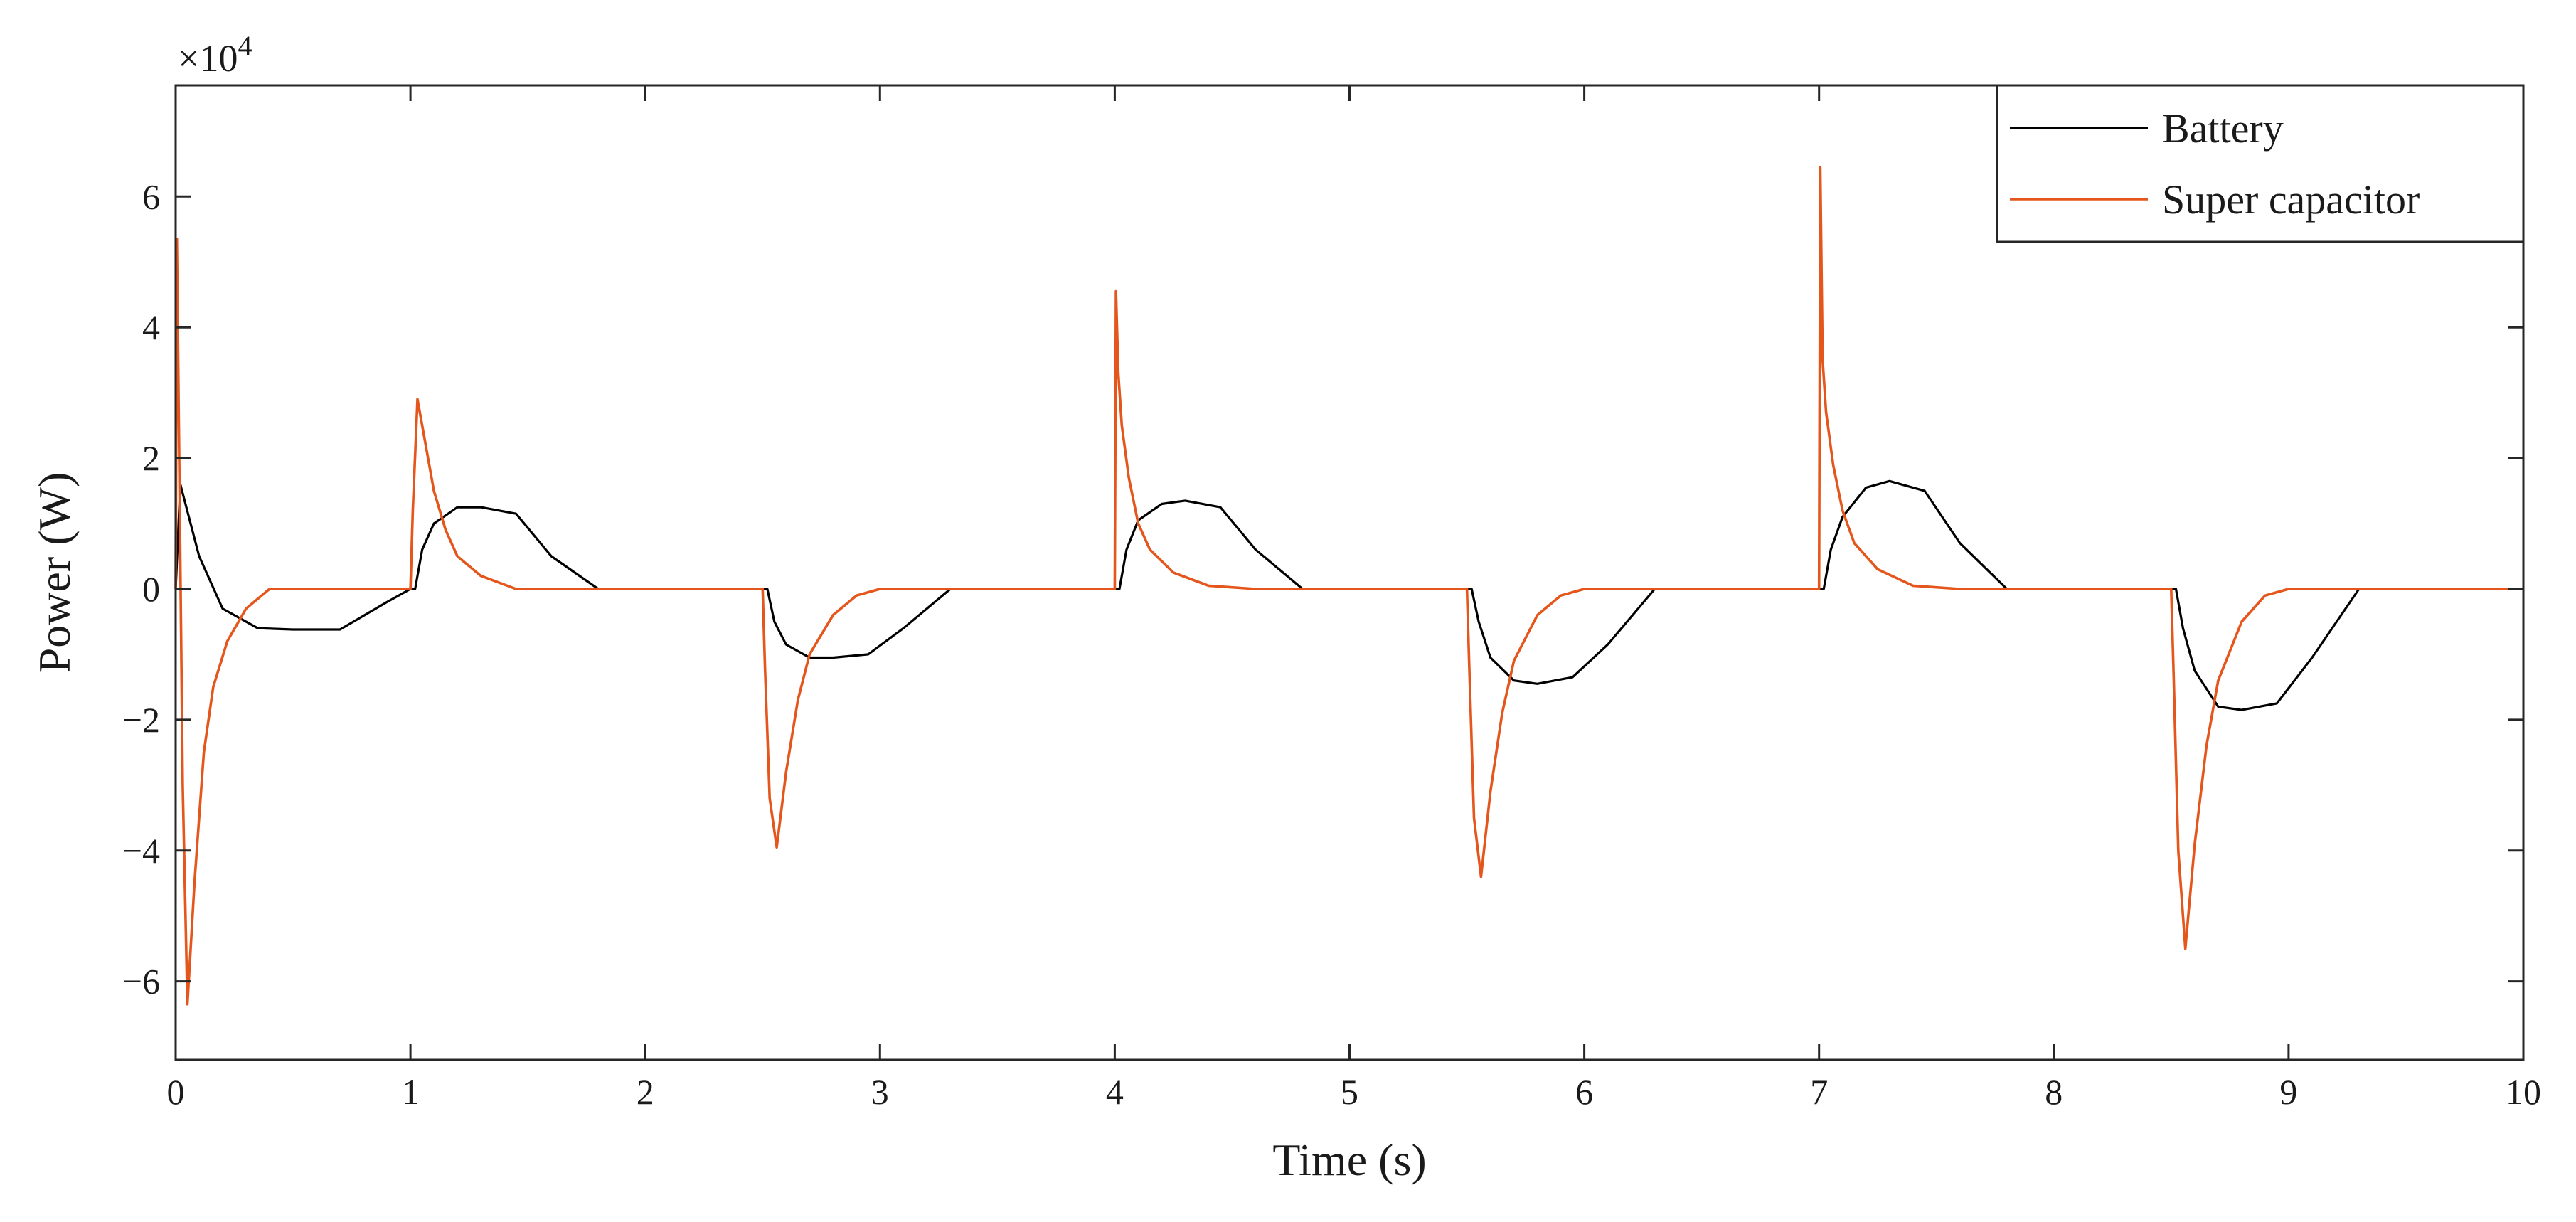 This screenshot has height=1222, width=2576. I want to click on x-tick-label: 4, so click(1115, 1092).